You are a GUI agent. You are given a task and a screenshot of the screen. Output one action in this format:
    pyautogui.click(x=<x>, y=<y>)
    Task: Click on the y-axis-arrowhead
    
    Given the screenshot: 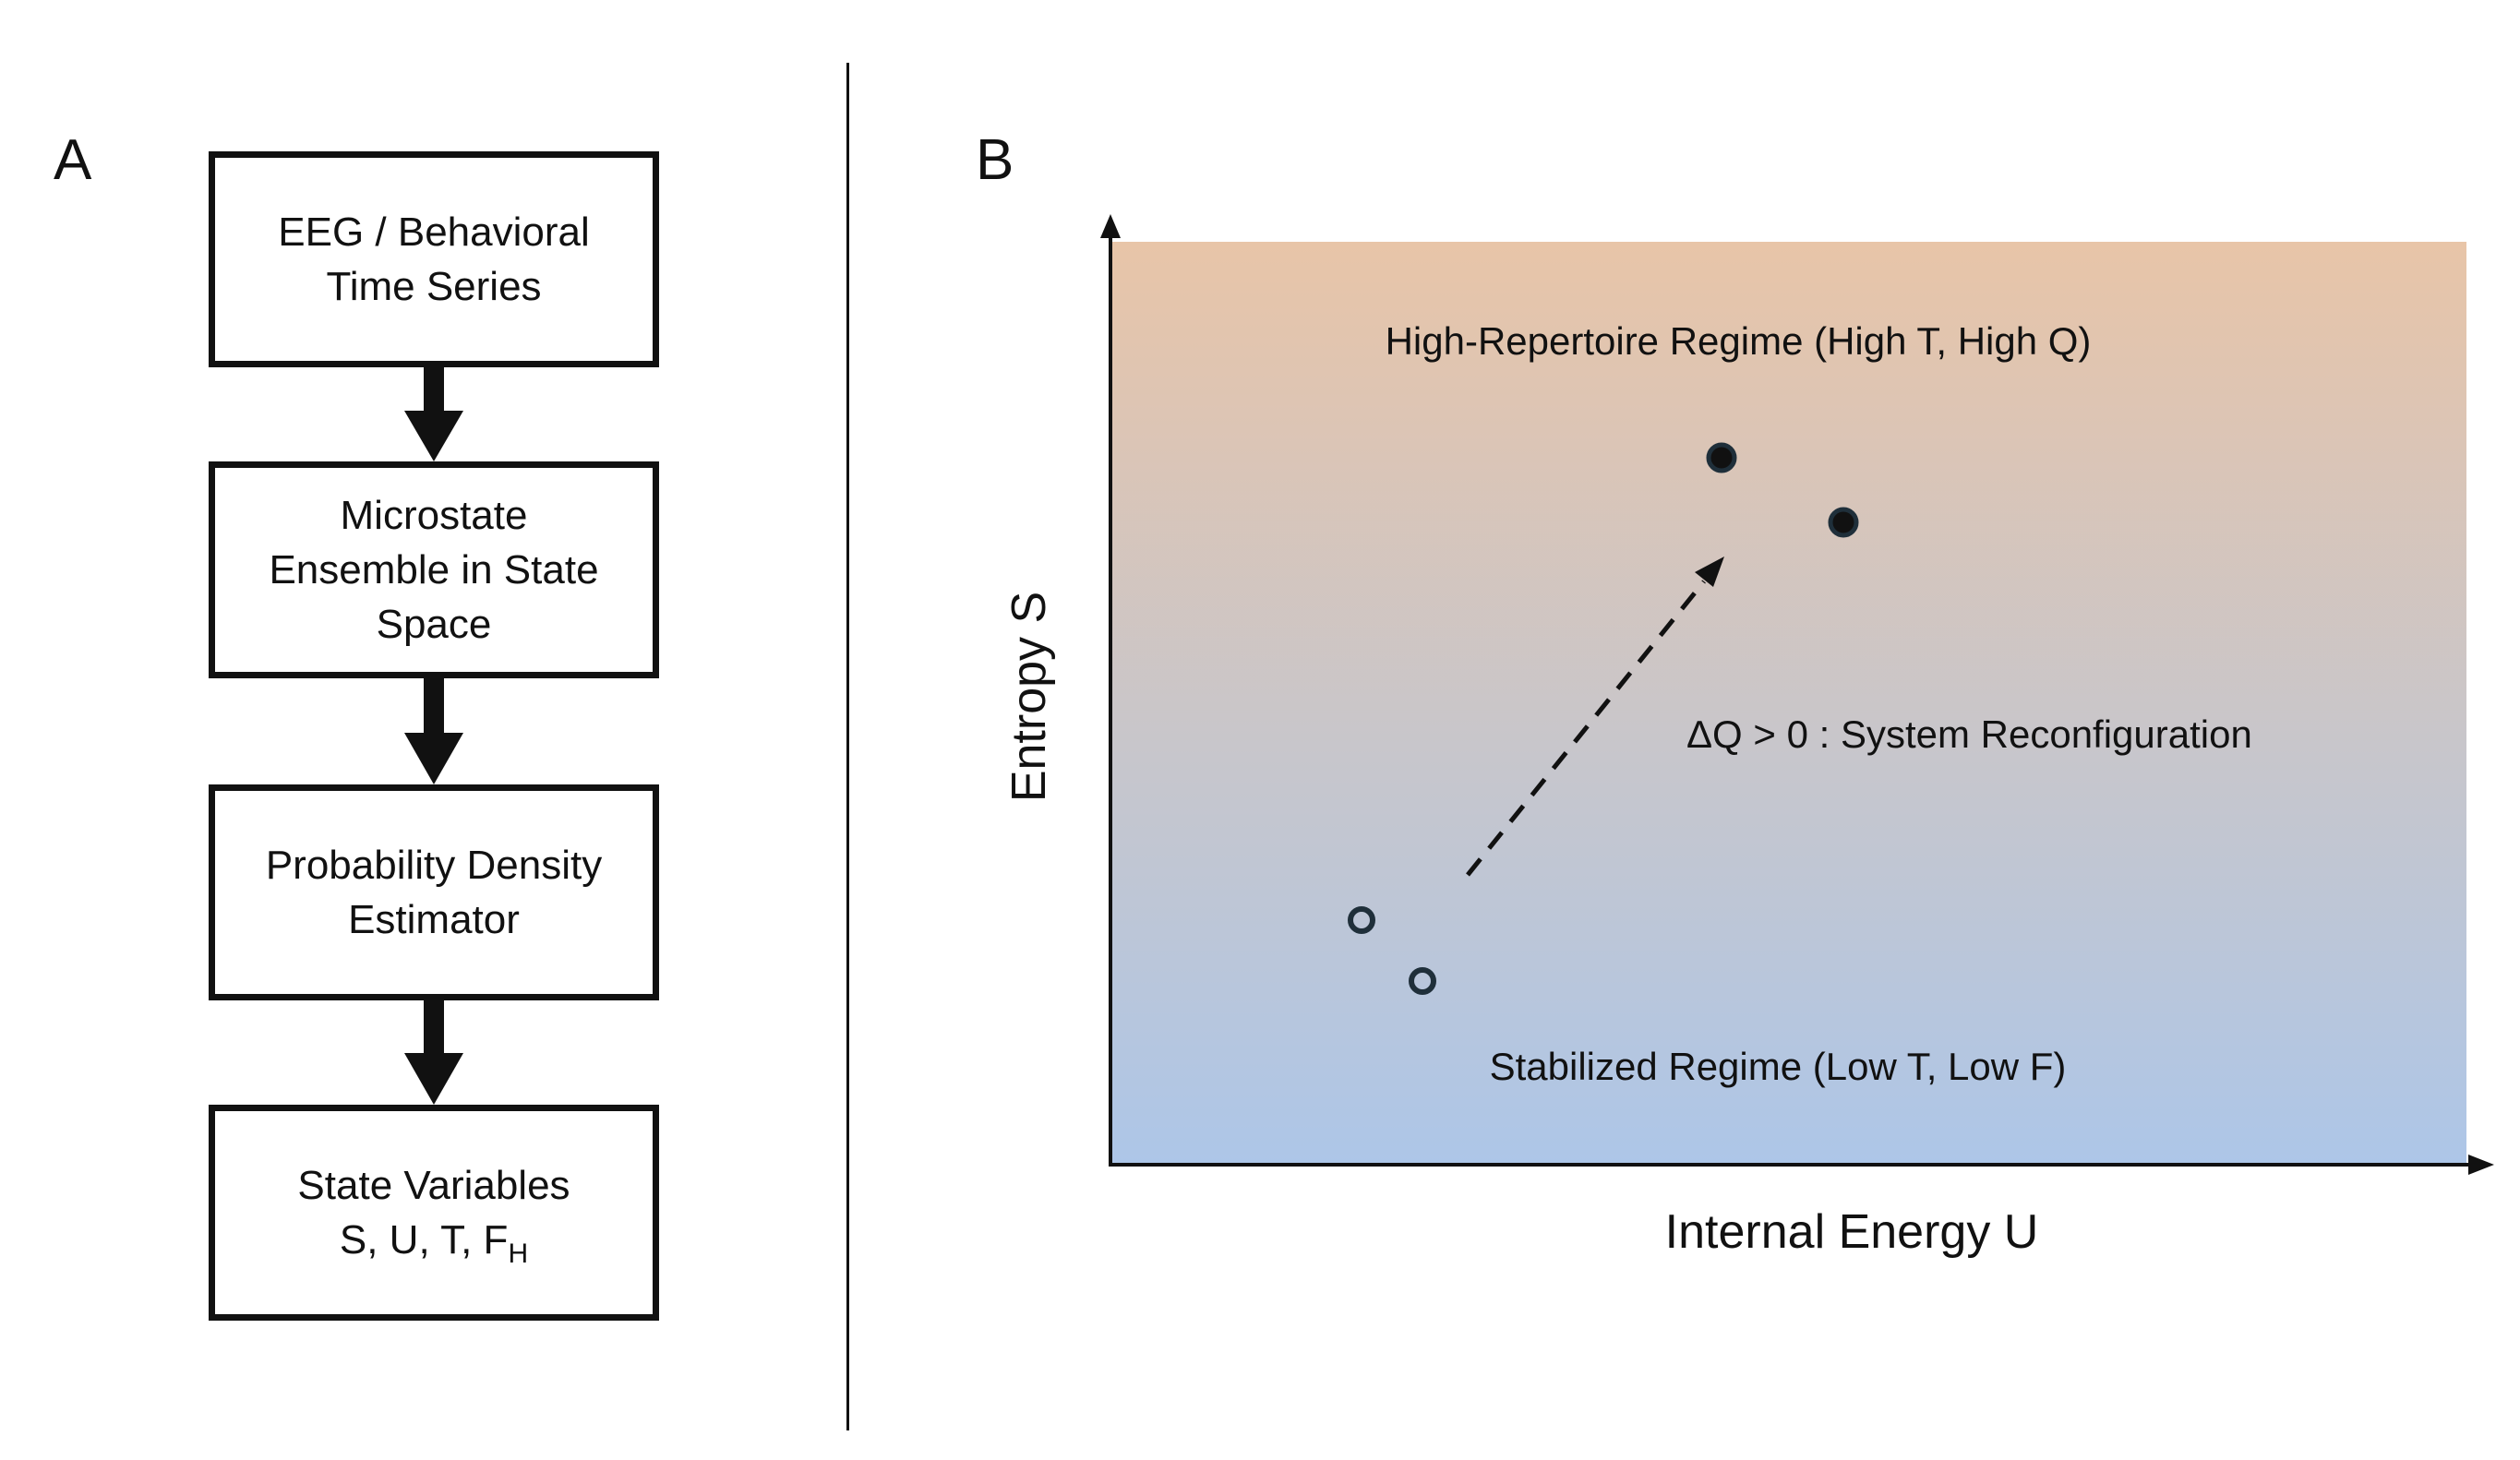 What is the action you would take?
    pyautogui.click(x=1110, y=226)
    